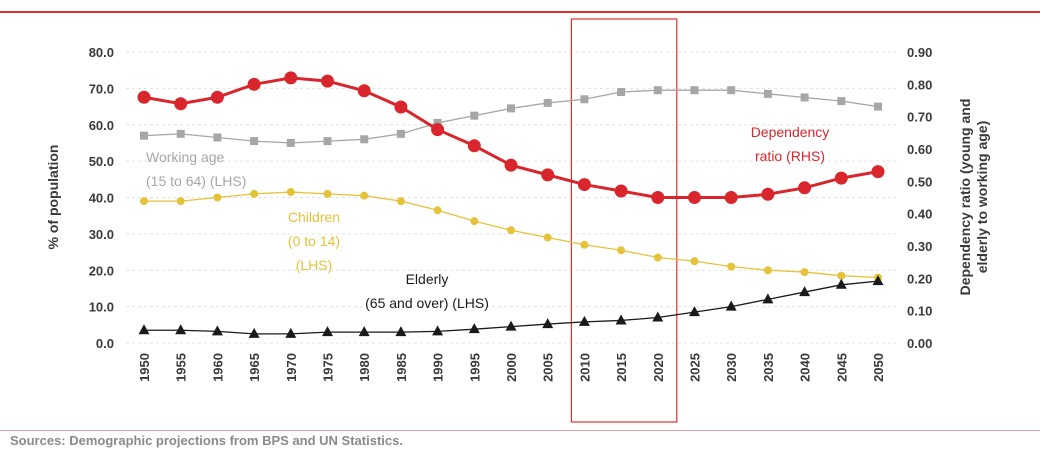 This screenshot has width=1040, height=450. I want to click on y-left-tick-label: 80.0, so click(101, 52).